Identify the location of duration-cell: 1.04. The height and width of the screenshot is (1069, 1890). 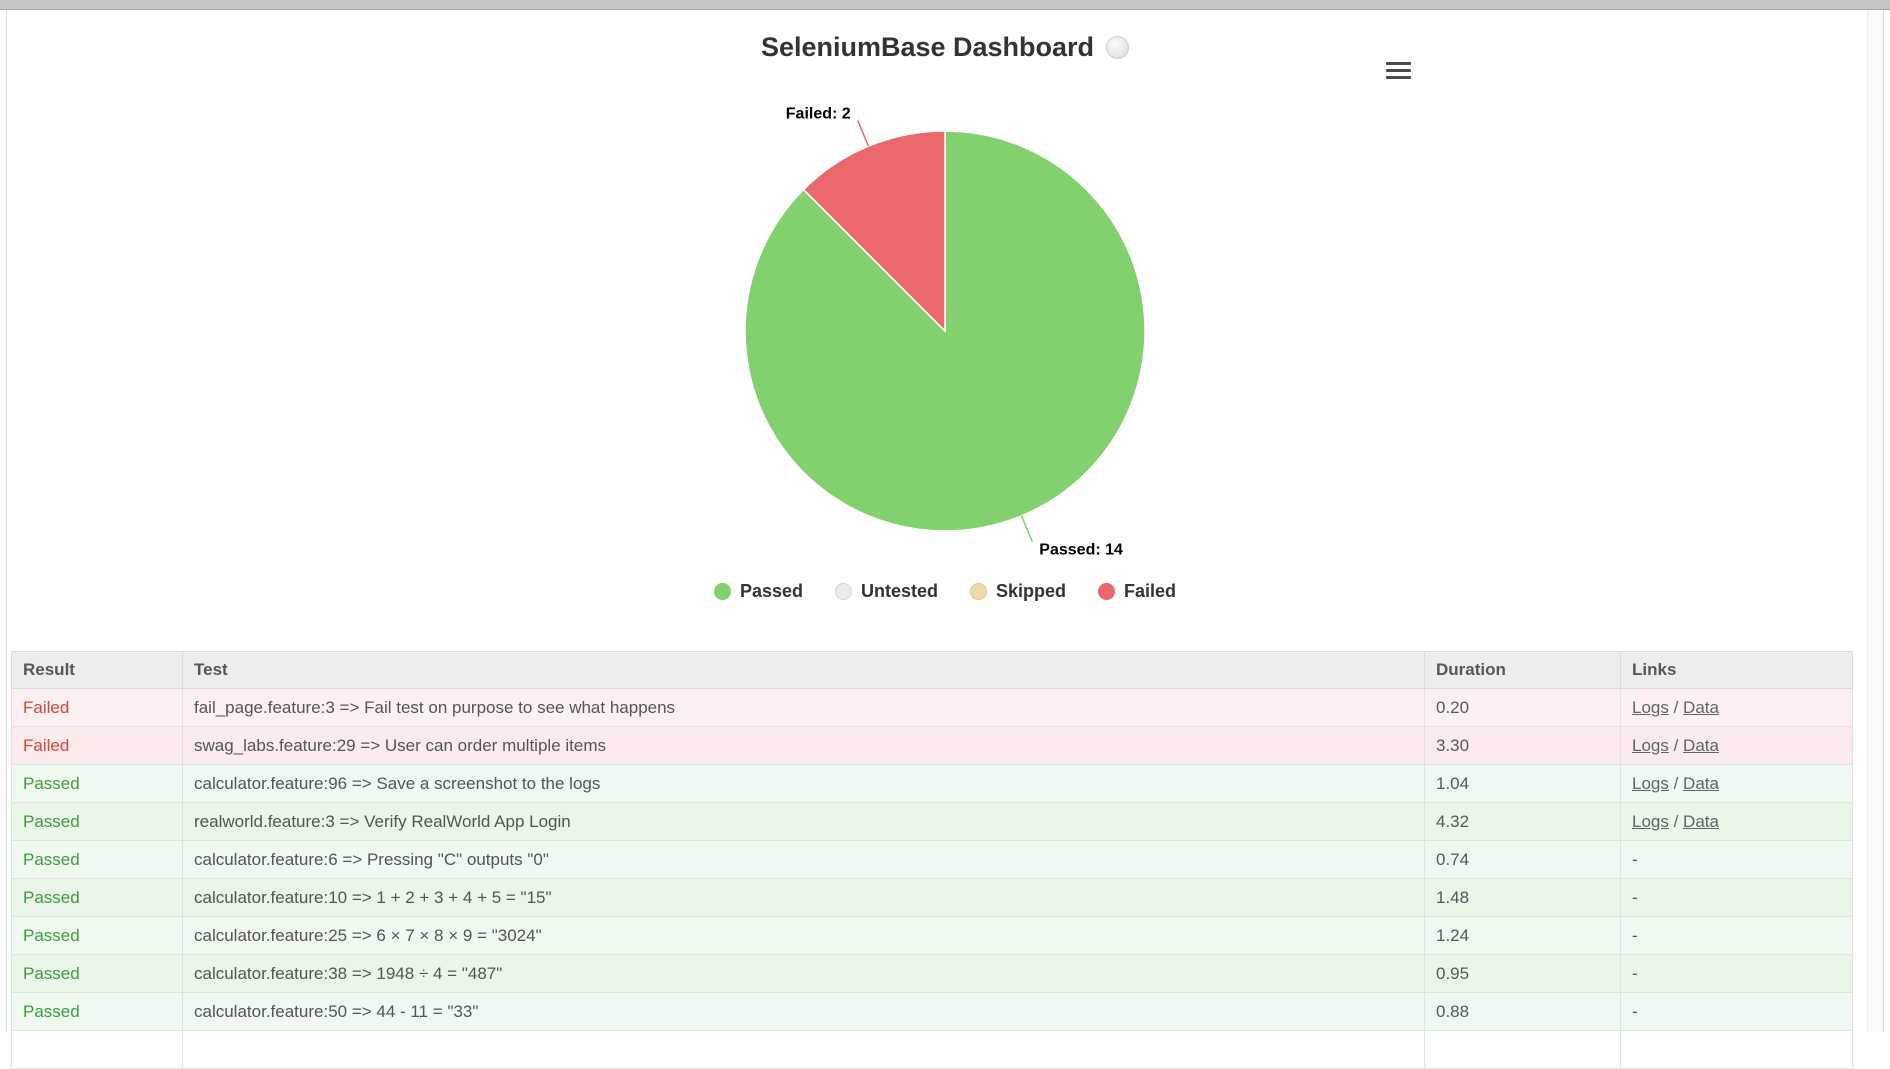
(1522, 783).